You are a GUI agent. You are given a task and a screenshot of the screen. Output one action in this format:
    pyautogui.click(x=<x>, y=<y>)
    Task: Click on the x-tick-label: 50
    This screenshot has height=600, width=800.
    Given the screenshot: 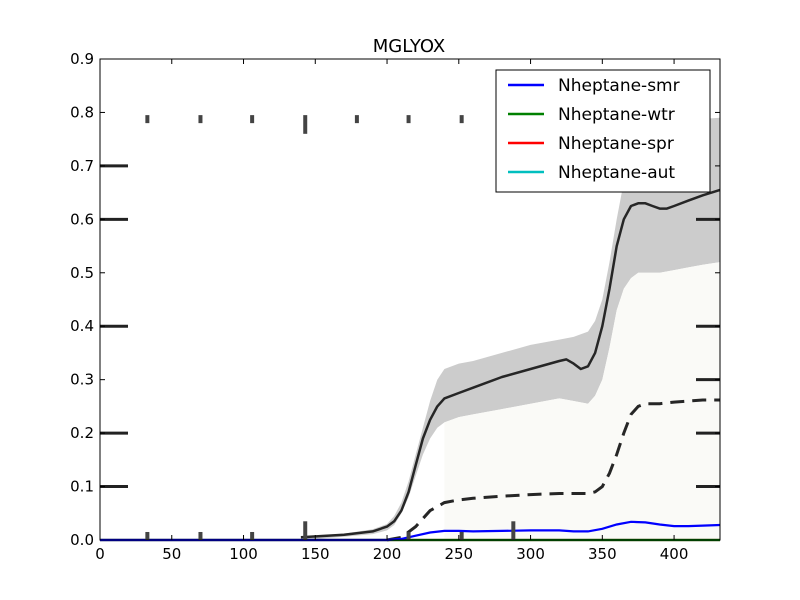 What is the action you would take?
    pyautogui.click(x=171, y=554)
    